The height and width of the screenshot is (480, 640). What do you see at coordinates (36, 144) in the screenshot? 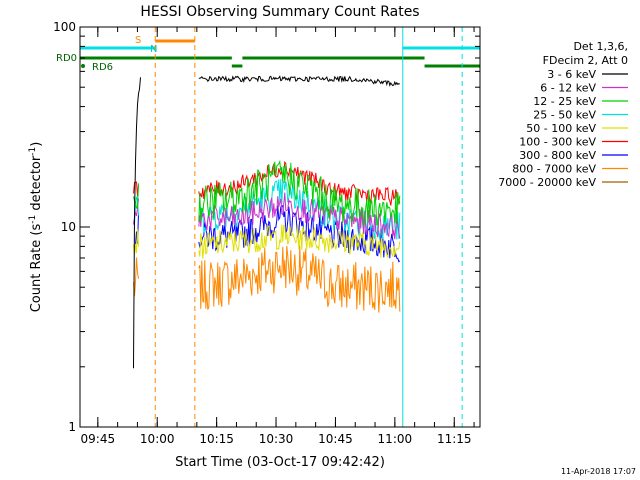
I see `y-axis-label-end: )` at bounding box center [36, 144].